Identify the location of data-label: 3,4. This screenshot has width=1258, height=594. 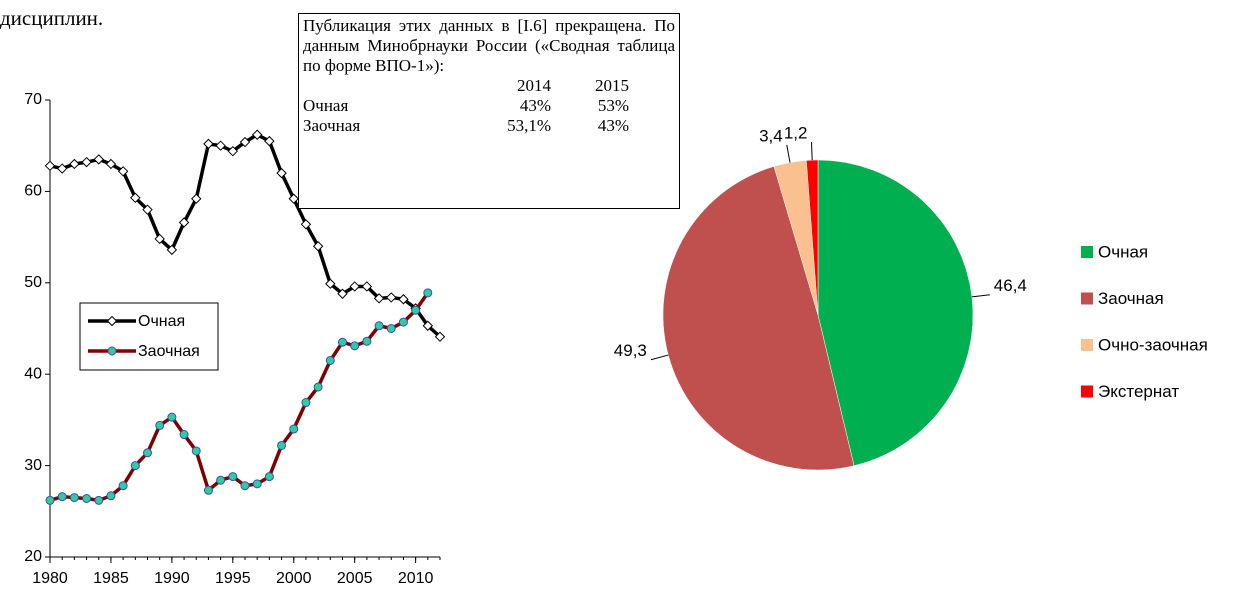
(771, 135).